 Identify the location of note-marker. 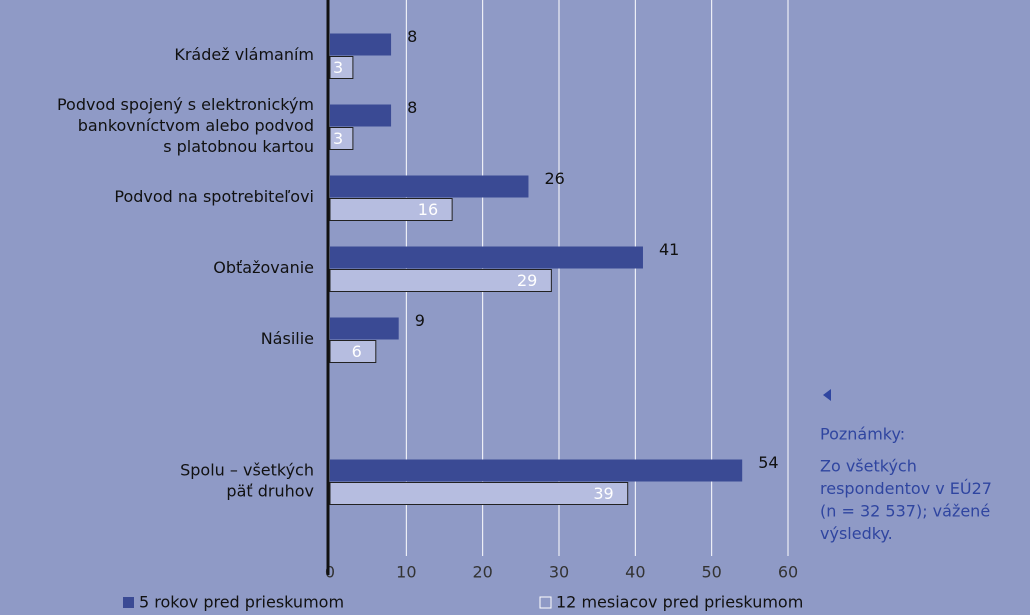
(827, 395).